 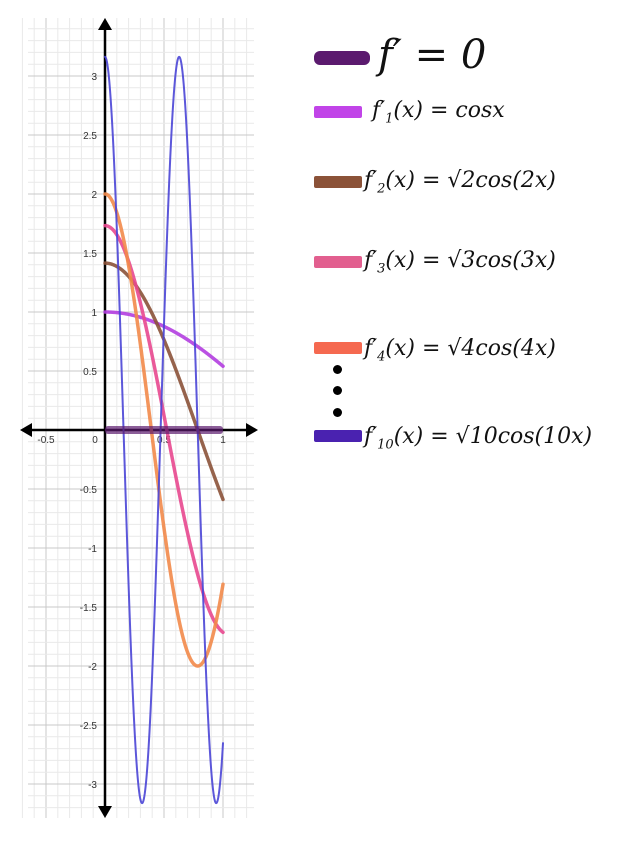 What do you see at coordinates (89, 726) in the screenshot?
I see `y-tick-label: -2.5` at bounding box center [89, 726].